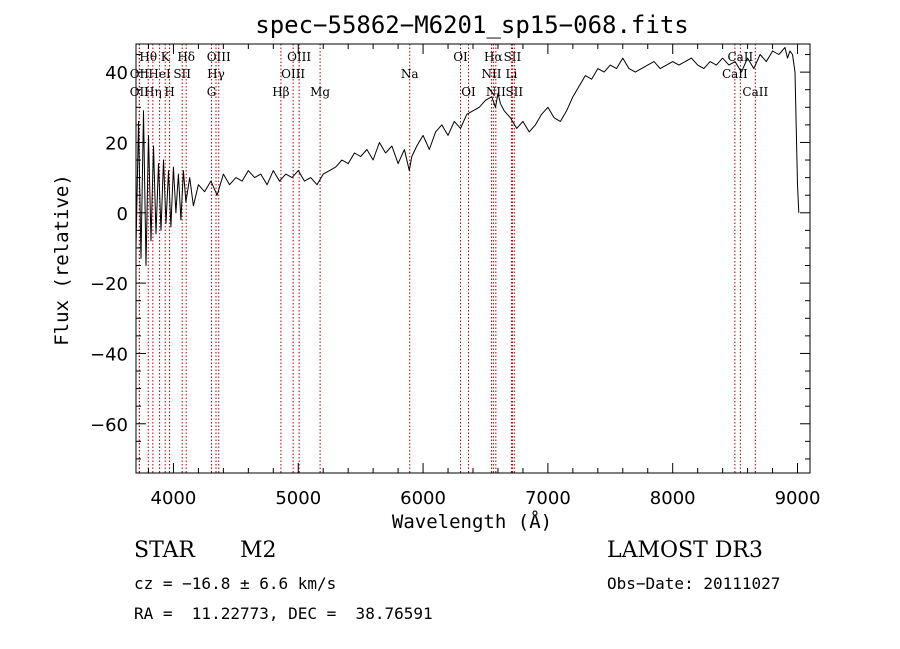  What do you see at coordinates (140, 74) in the screenshot?
I see `line-marker-label-1: OII` at bounding box center [140, 74].